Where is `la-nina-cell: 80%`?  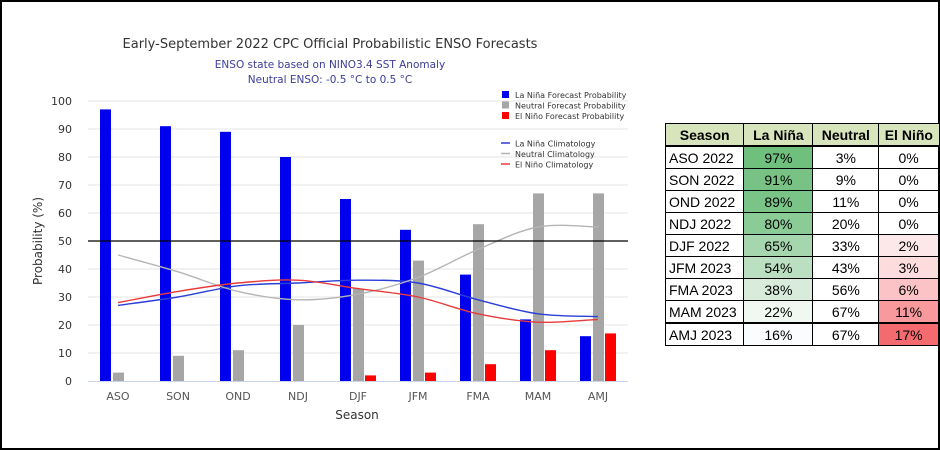
la-nina-cell: 80% is located at coordinates (778, 223).